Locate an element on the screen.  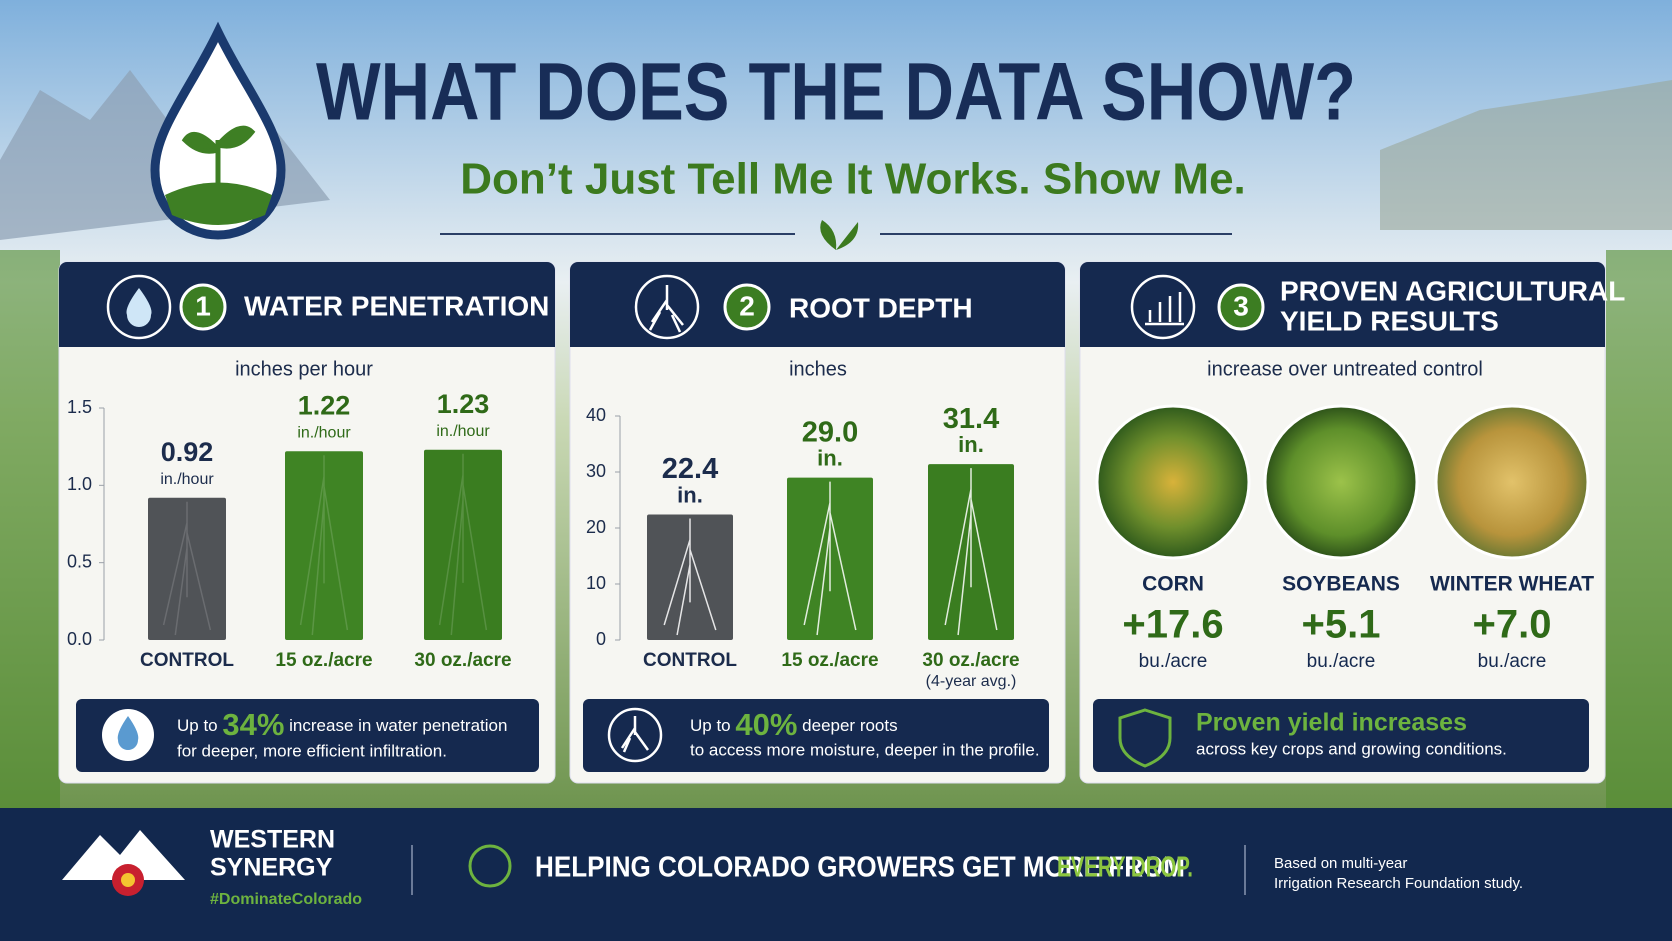
callout-line: Up to 34% increase in water penetration is located at coordinates (342, 724).